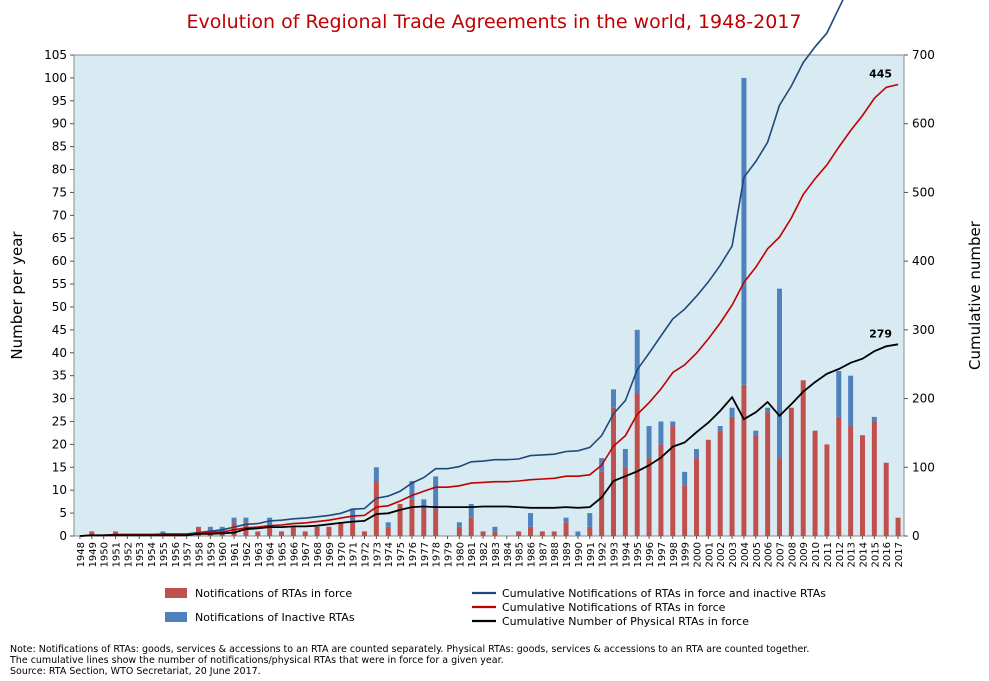 This screenshot has height=681, width=989. I want to click on x-tick-label: 1973, so click(377, 554).